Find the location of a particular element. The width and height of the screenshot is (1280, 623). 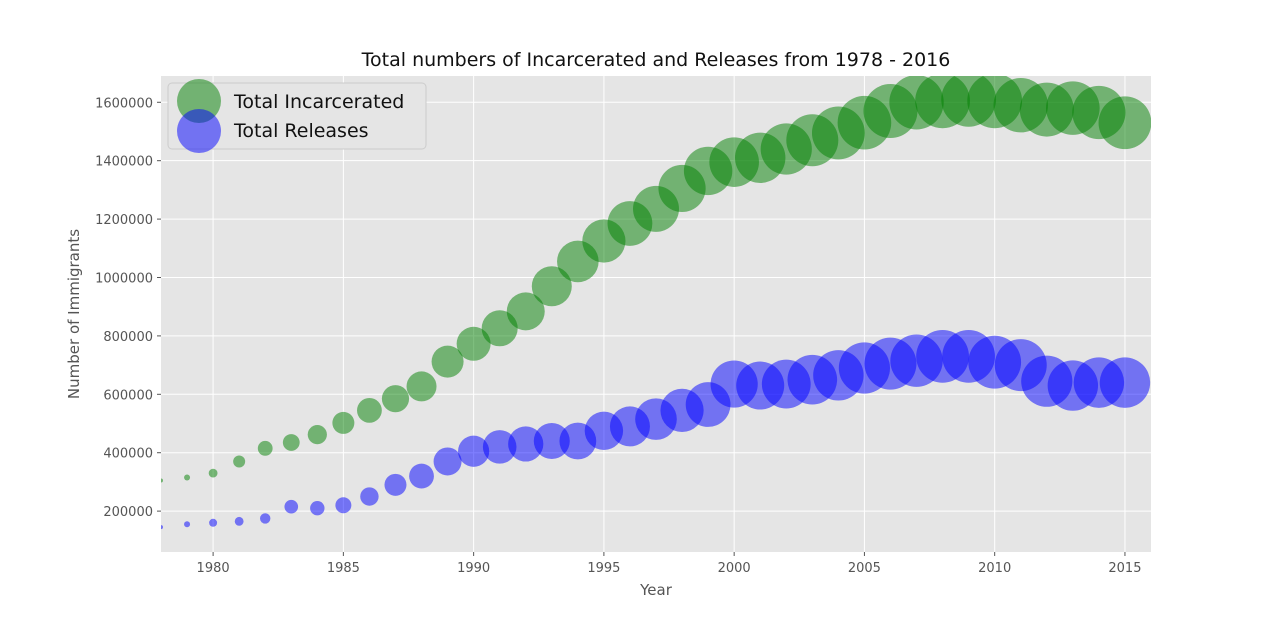

x-tick-label: 2015 is located at coordinates (1124, 568).